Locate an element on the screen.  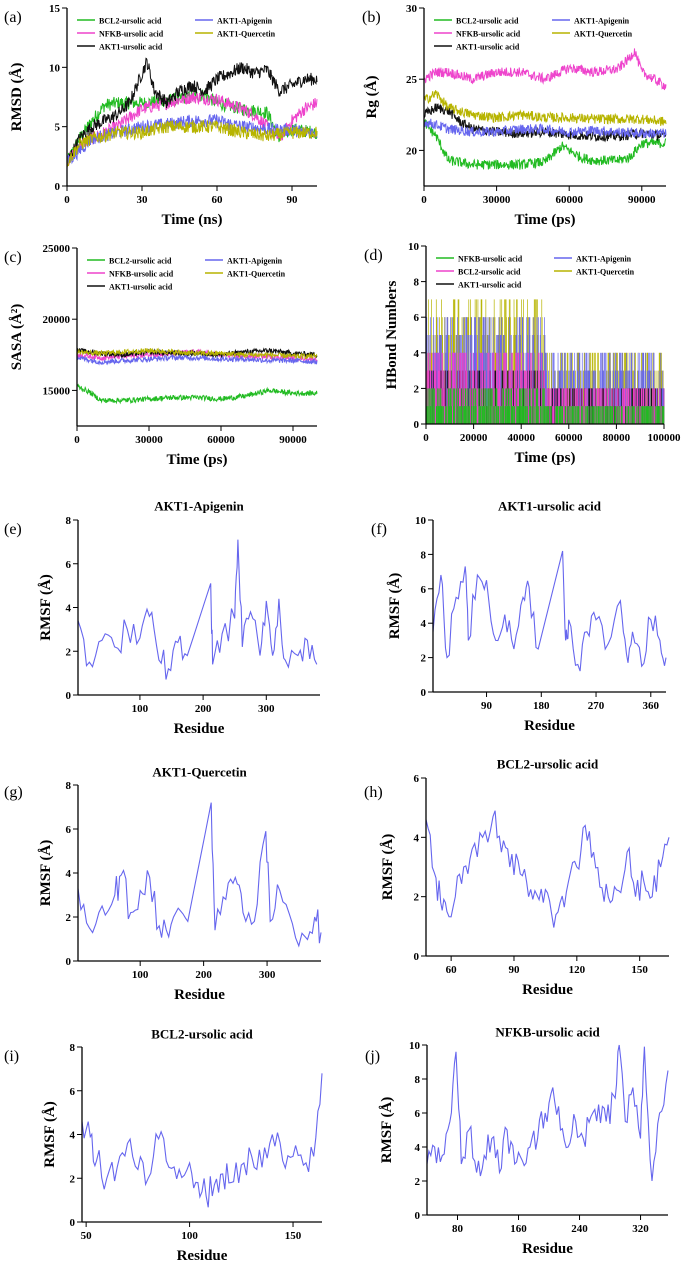
x-tick-label: 360 is located at coordinates (651, 706).